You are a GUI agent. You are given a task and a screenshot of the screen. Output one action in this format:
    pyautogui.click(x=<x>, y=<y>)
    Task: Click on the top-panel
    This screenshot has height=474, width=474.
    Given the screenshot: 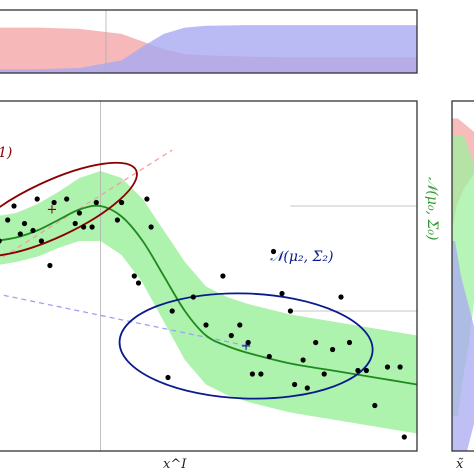 What is the action you would take?
    pyautogui.click(x=209, y=41)
    